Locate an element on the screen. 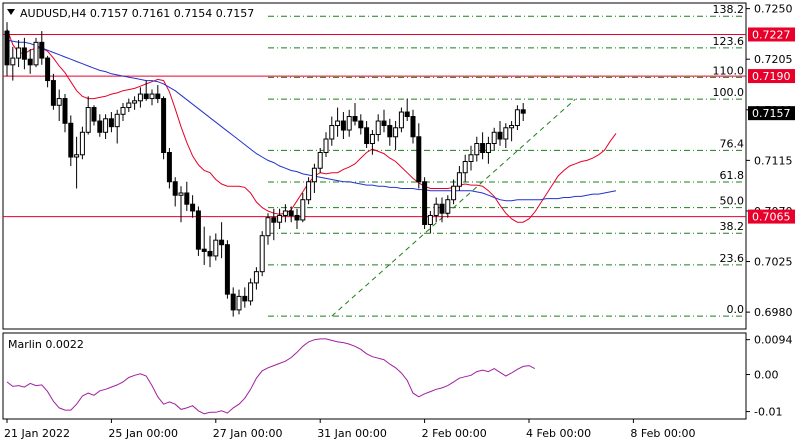 This screenshot has width=802, height=447. trend-line is located at coordinates (453, 207).